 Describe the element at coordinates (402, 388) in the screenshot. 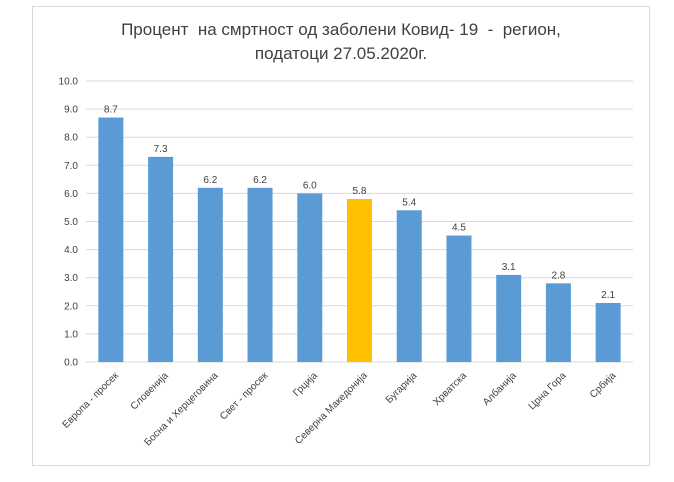

I see `category-label: Бугарија` at that location.